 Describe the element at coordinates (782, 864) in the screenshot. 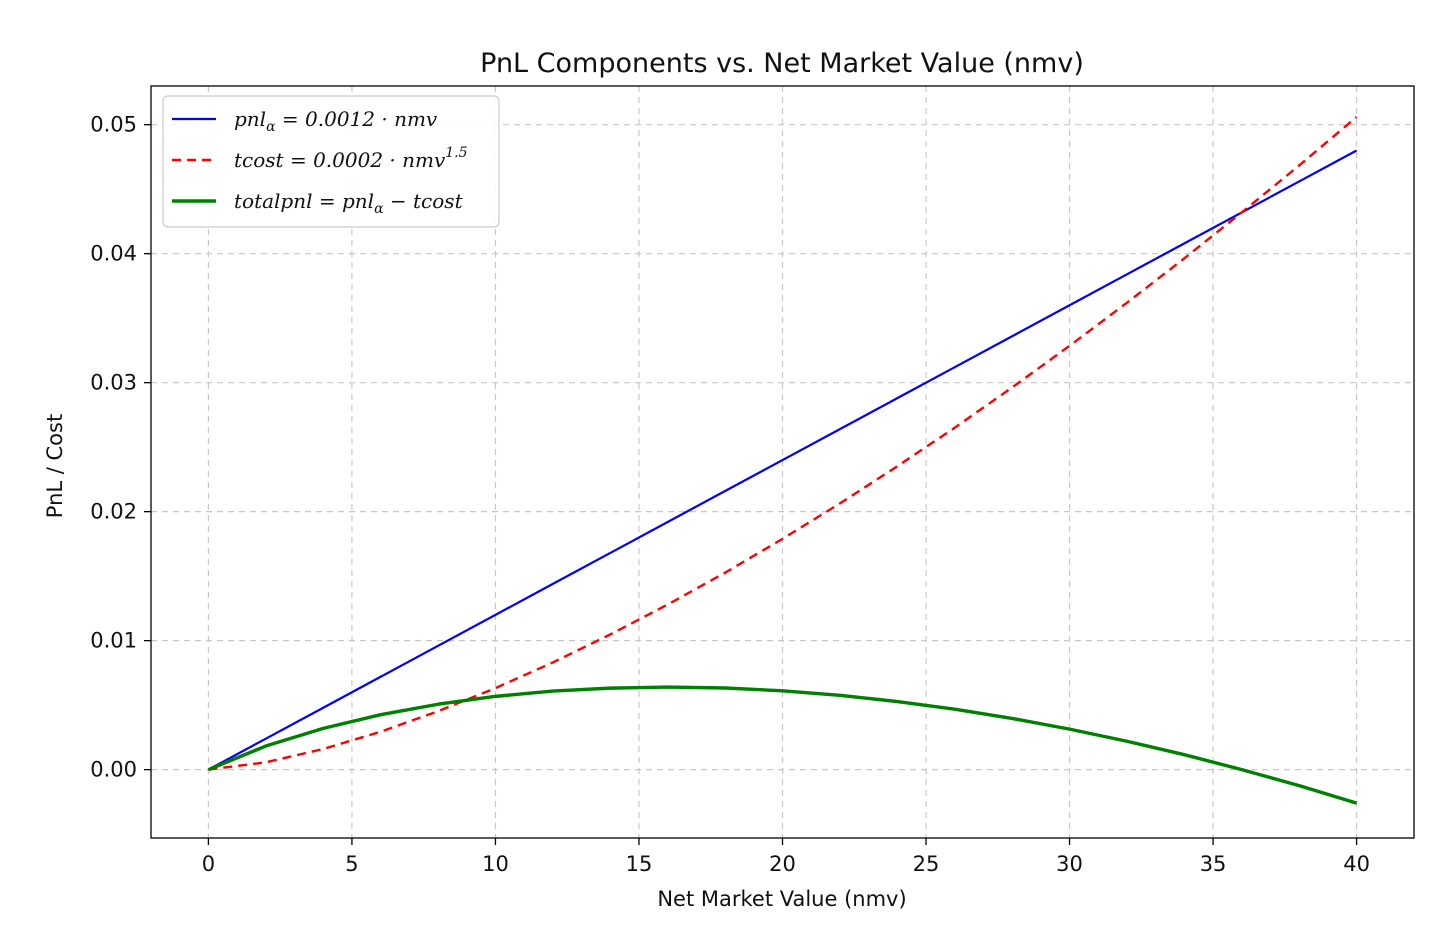

I see `x-tick-label: 20` at that location.